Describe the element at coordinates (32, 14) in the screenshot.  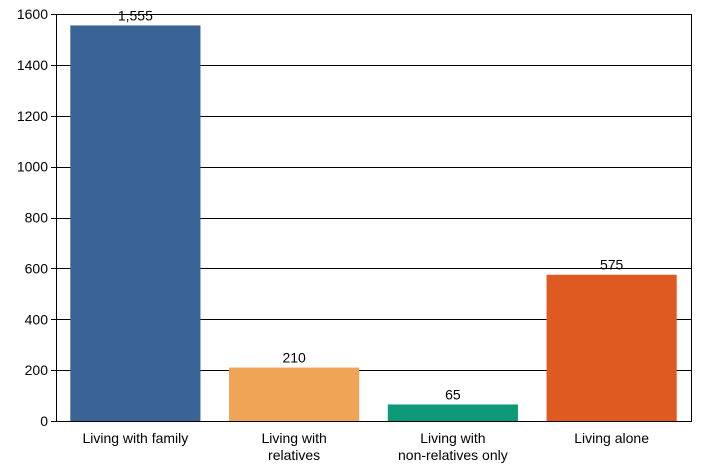
I see `y-tick-label: 1600` at that location.